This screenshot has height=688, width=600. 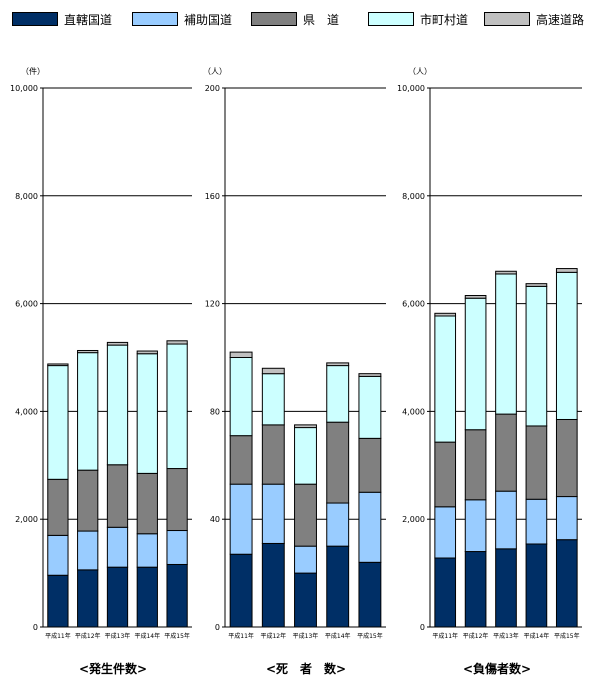 I want to click on legend-label: 補助国道, so click(x=208, y=20).